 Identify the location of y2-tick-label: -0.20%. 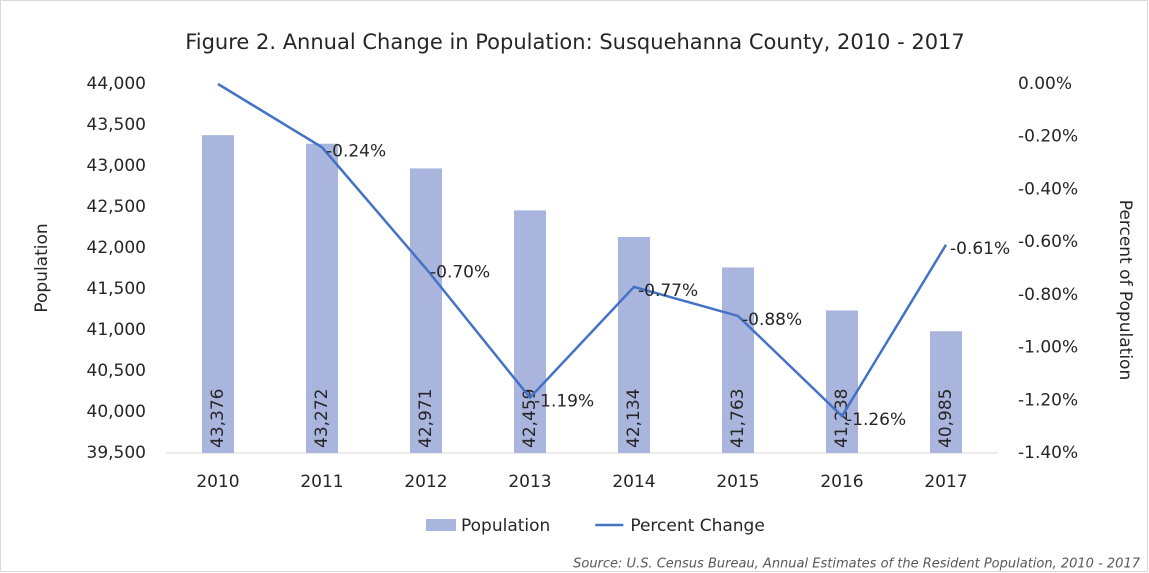
(1048, 137).